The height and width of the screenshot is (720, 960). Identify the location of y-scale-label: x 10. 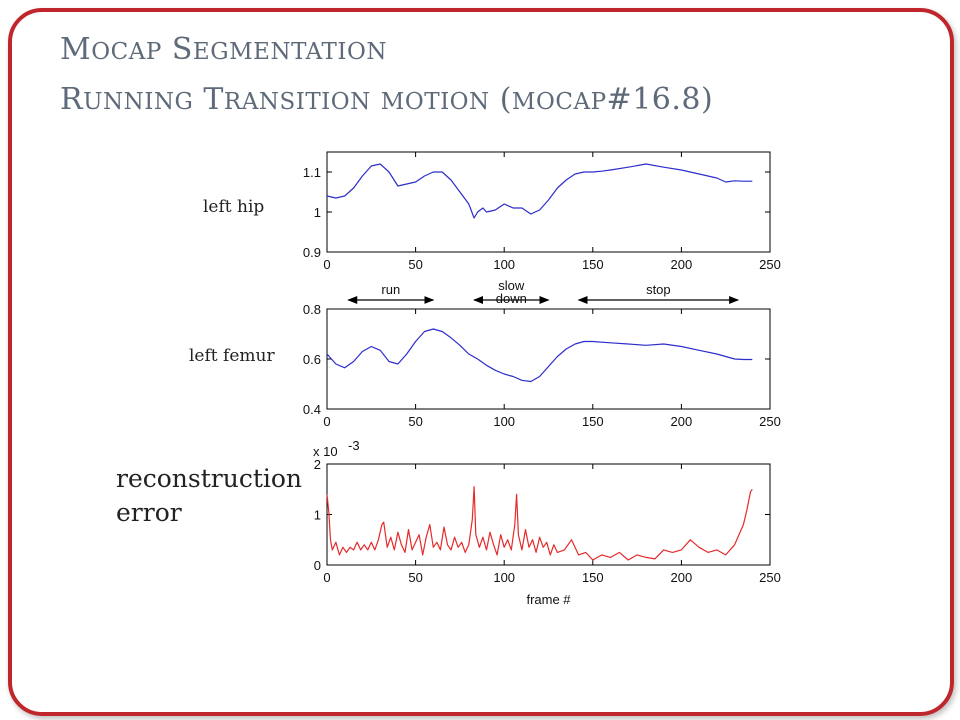
(325, 451).